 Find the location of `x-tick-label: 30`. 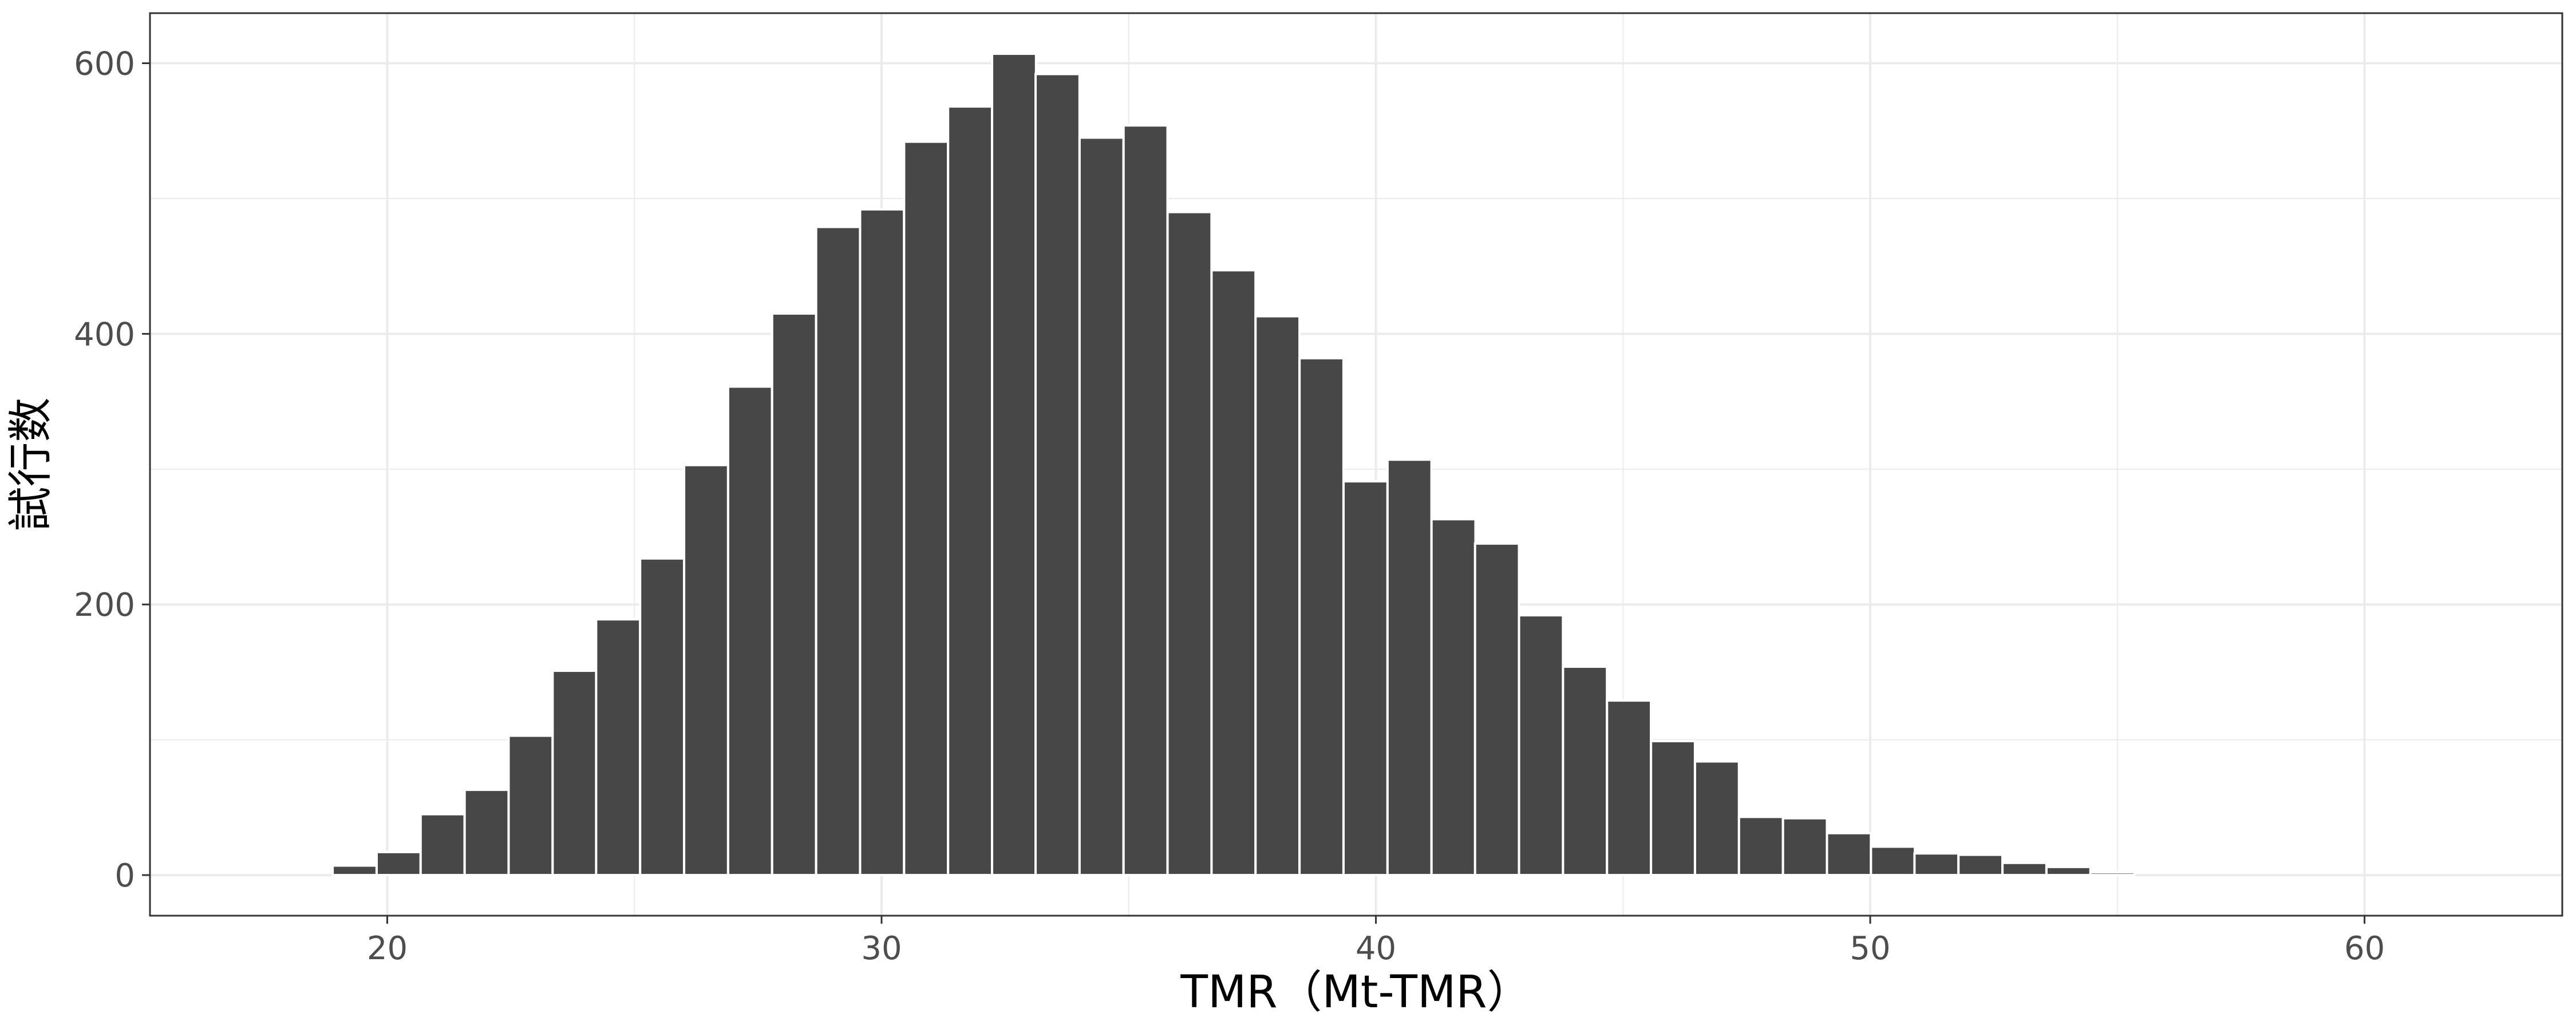

x-tick-label: 30 is located at coordinates (881, 948).